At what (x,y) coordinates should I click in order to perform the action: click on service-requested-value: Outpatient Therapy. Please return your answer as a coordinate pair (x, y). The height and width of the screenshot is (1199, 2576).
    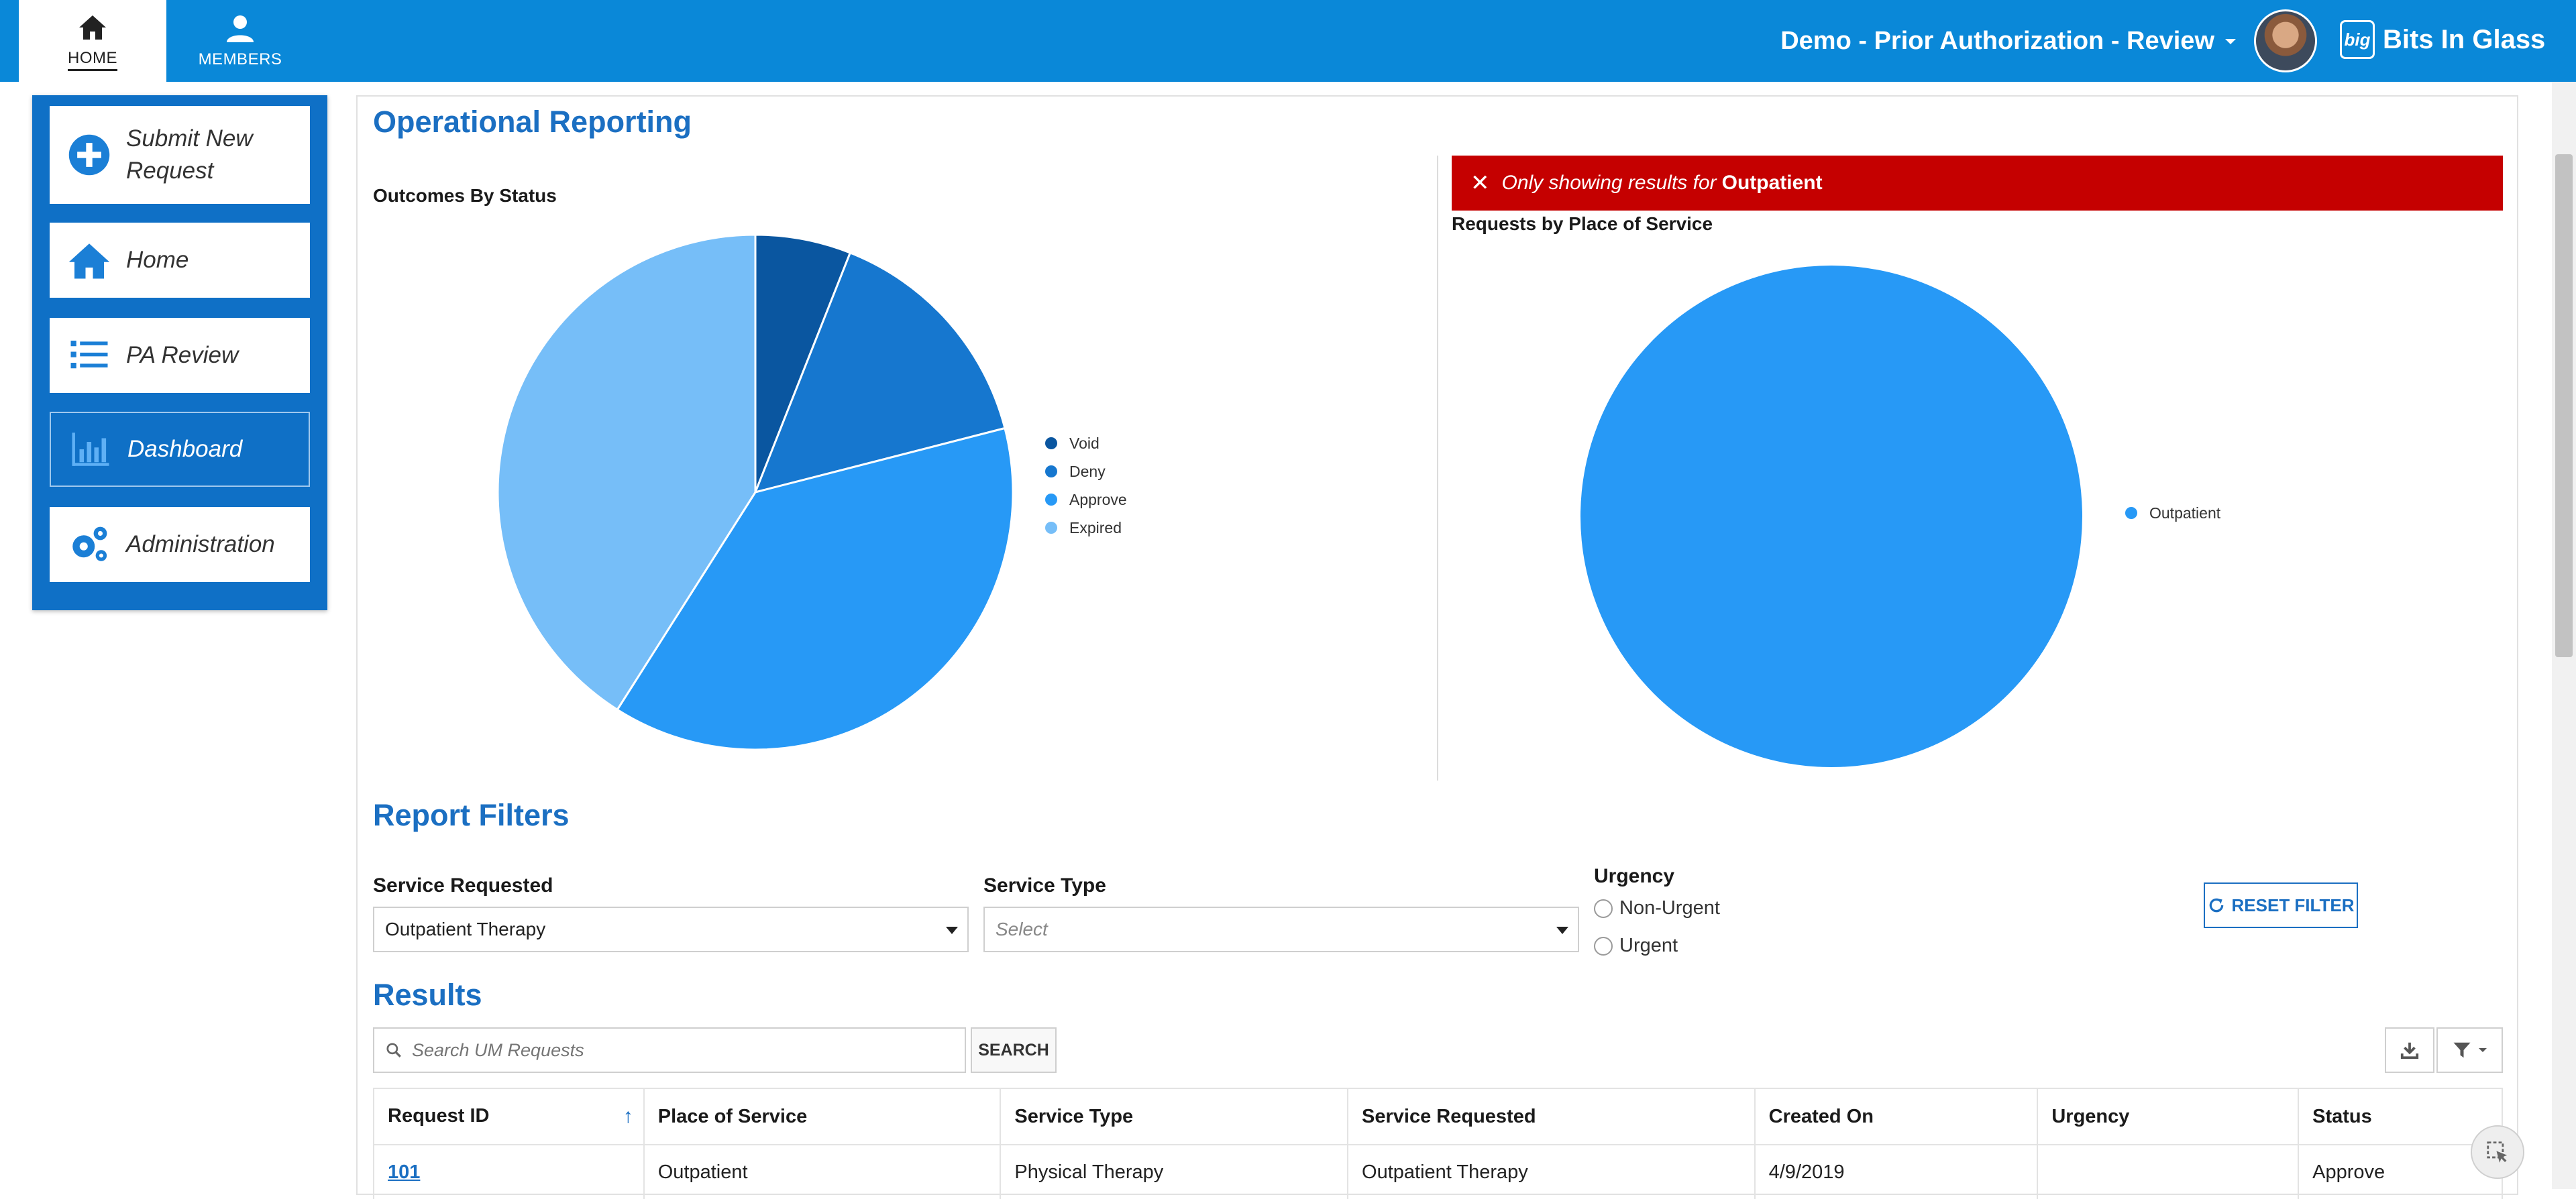
    Looking at the image, I should click on (465, 929).